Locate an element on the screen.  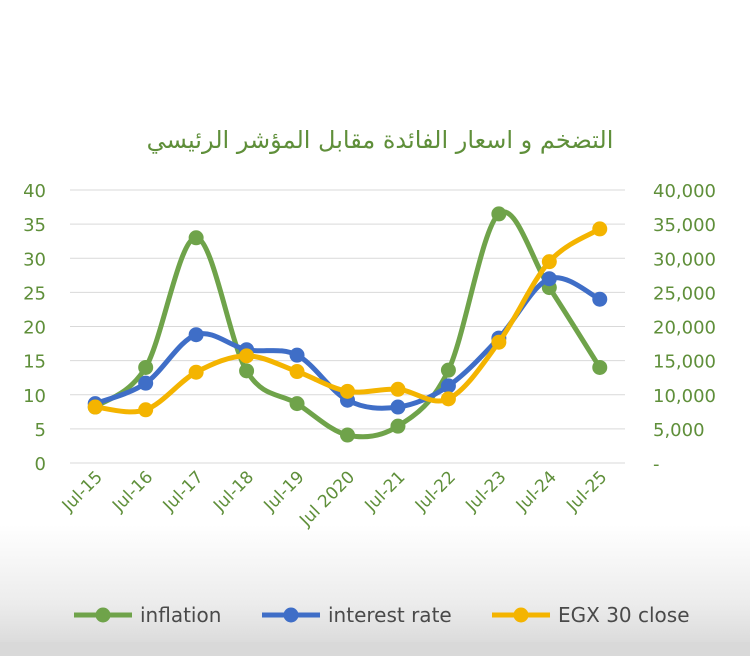
y-axis-left: 0 5 10 15 20 25 30 35 40 is located at coordinates (34, 328).